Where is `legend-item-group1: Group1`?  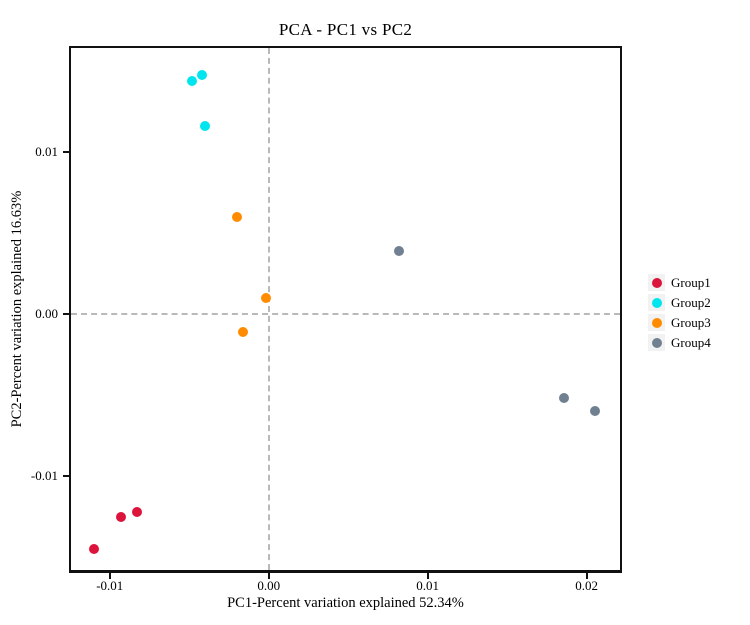
legend-item-group1: Group1 is located at coordinates (679, 282).